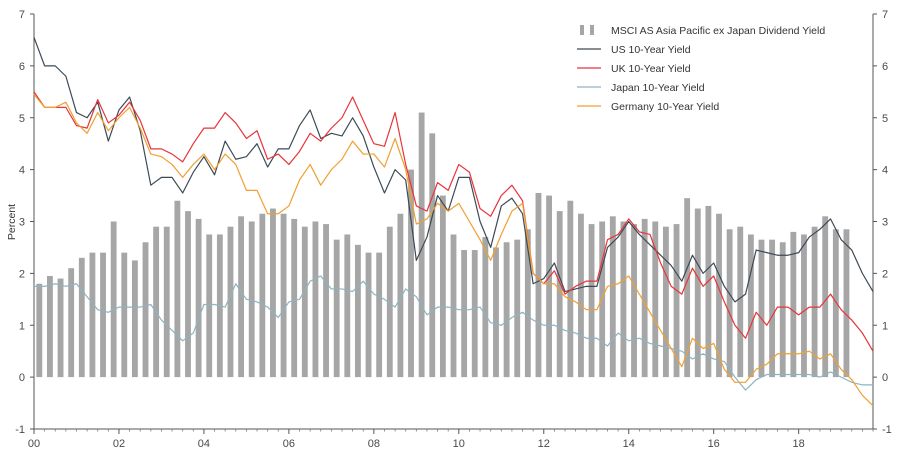 The width and height of the screenshot is (904, 457). I want to click on y-tick-label-right: 7, so click(885, 15).